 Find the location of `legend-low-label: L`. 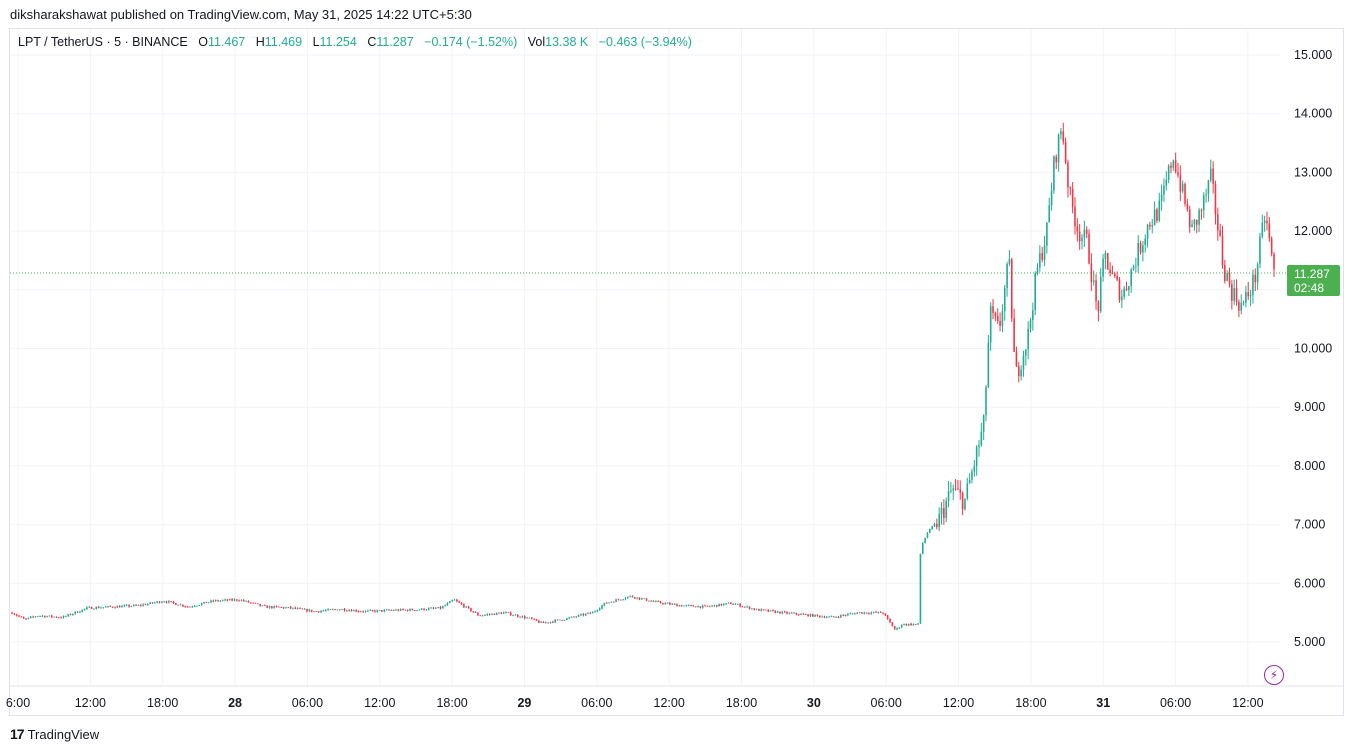

legend-low-label: L is located at coordinates (316, 42).